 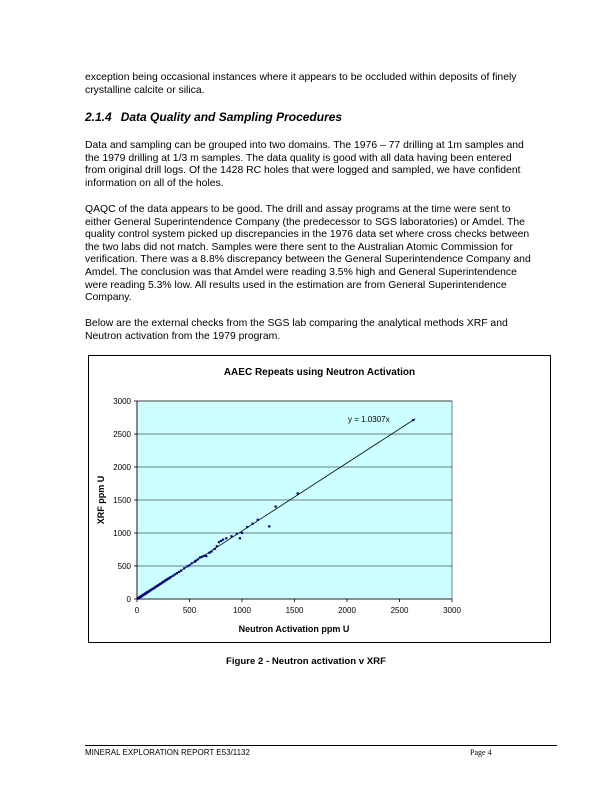 I want to click on y-tick-label: 3000, so click(x=122, y=401).